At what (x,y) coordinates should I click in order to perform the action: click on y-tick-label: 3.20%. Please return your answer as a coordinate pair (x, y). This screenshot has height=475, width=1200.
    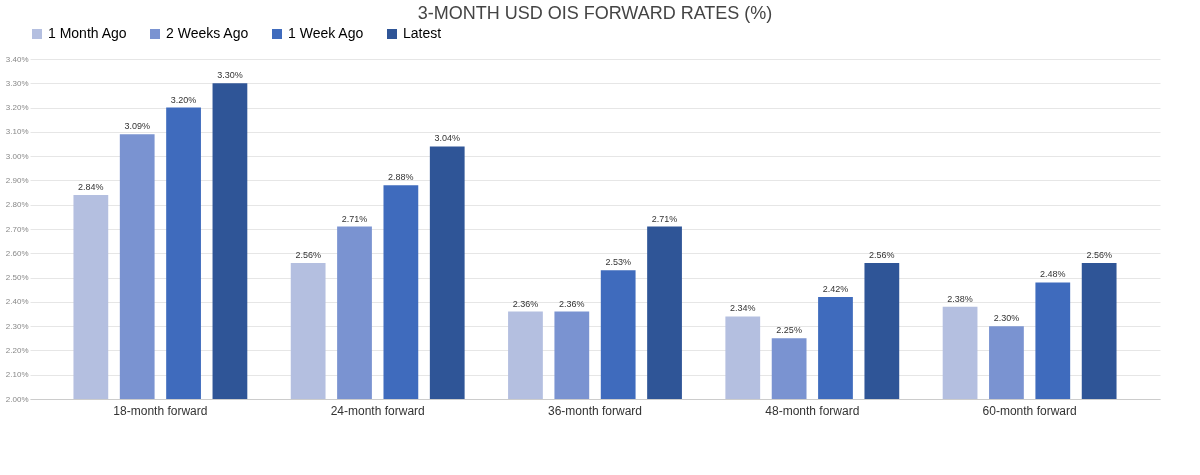
    Looking at the image, I should click on (17, 108).